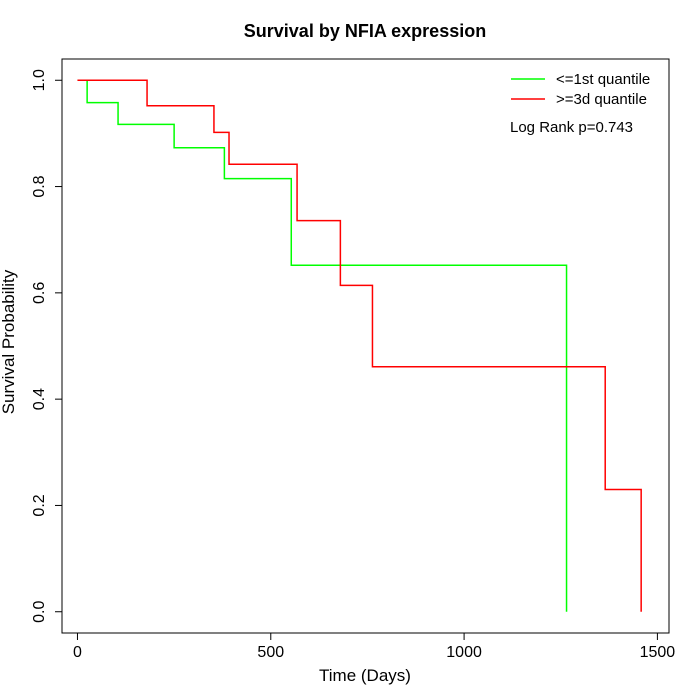 This screenshot has width=700, height=700. I want to click on y-tick-label: 0.4, so click(39, 399).